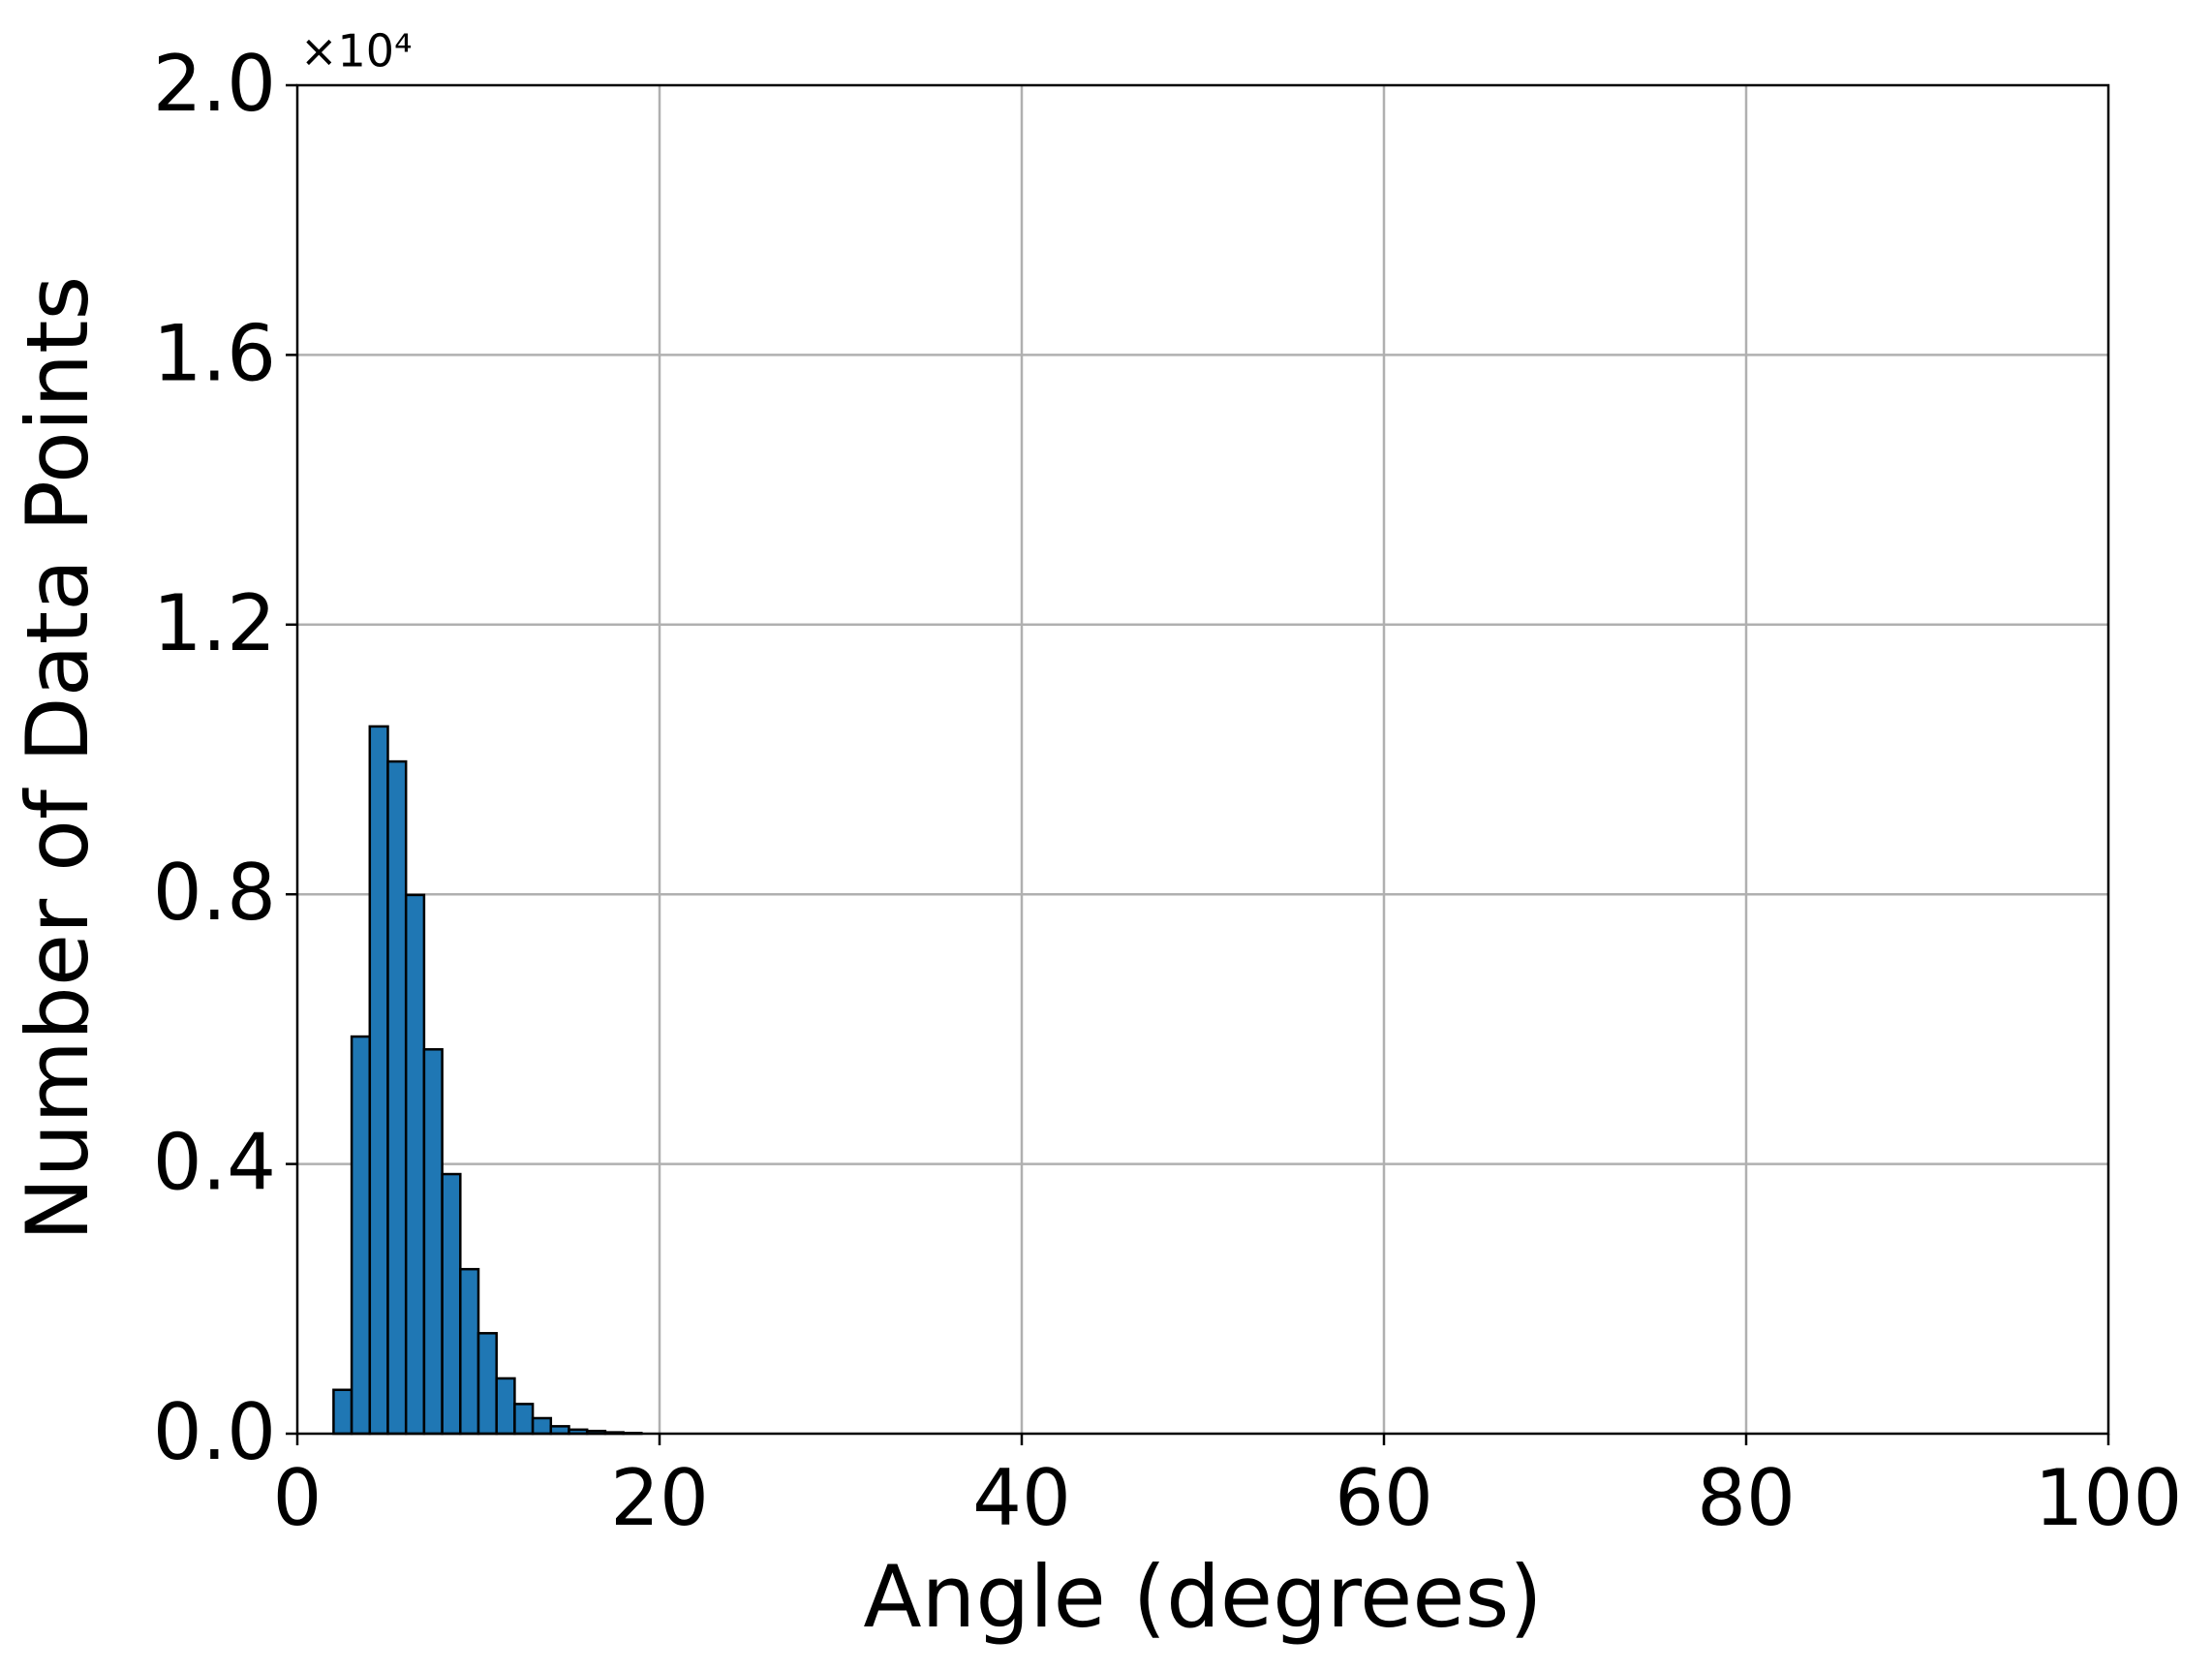 Image resolution: width=2212 pixels, height=1671 pixels. What do you see at coordinates (58, 759) in the screenshot?
I see `y-axis-label: Number of Data Points` at bounding box center [58, 759].